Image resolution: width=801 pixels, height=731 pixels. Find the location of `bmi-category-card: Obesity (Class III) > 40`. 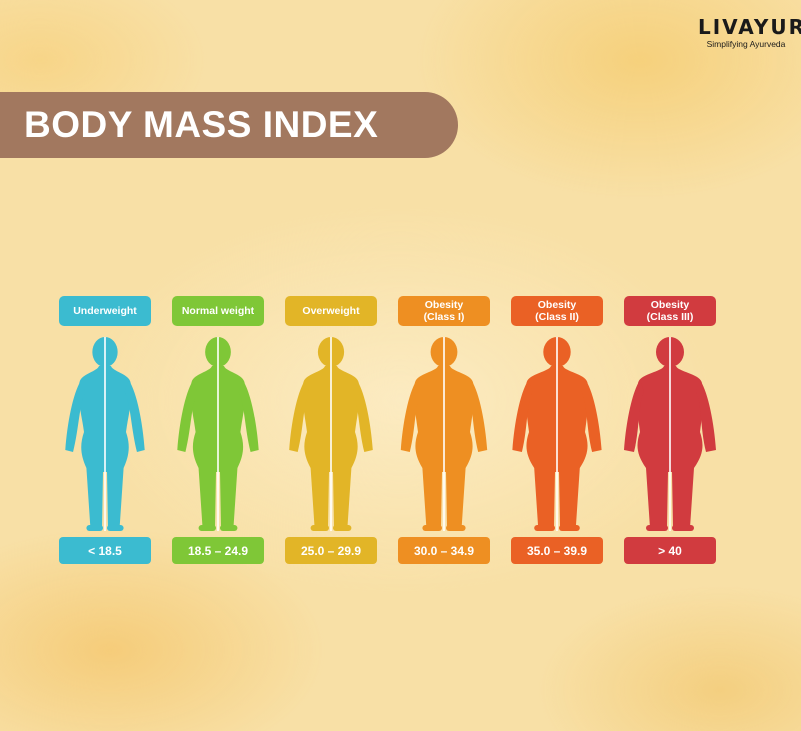

bmi-category-card: Obesity (Class III) > 40 is located at coordinates (670, 432).